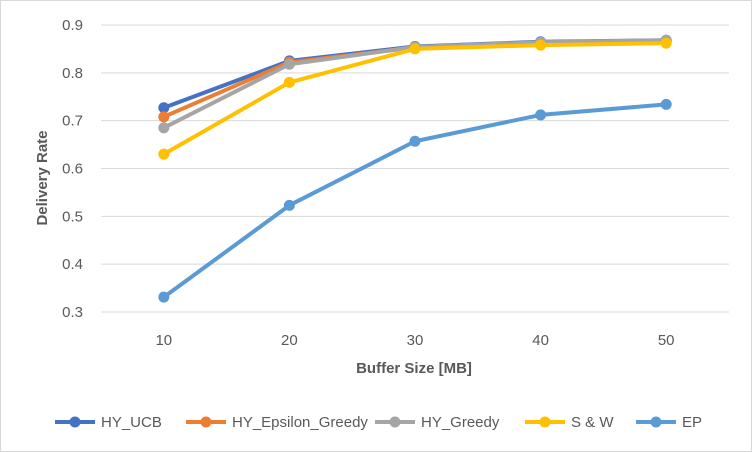 This screenshot has height=452, width=752. I want to click on y-tick-label: 0.5, so click(72, 216).